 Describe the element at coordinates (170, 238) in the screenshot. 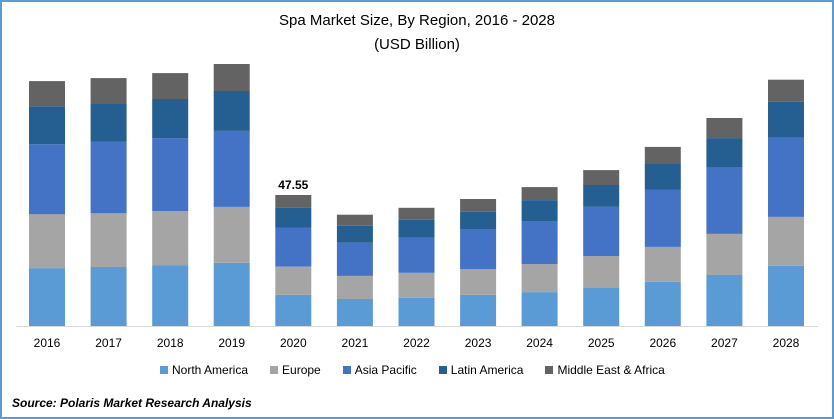

I see `bar-segment-europe-2018` at that location.